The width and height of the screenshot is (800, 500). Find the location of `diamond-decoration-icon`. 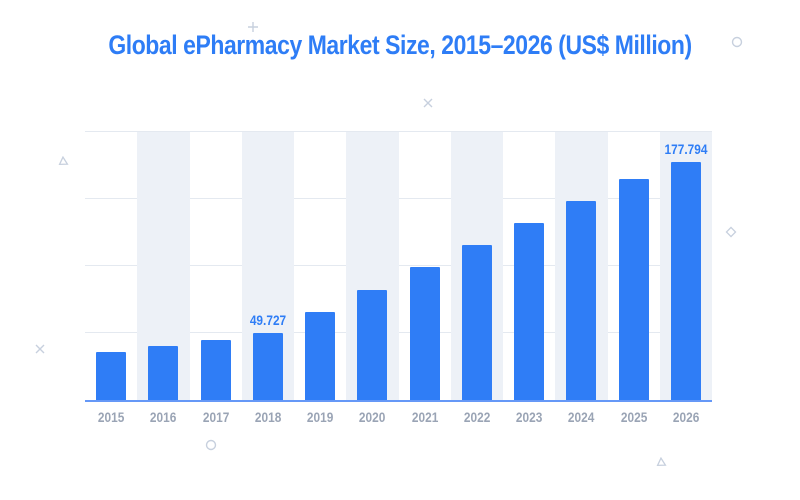

diamond-decoration-icon is located at coordinates (731, 234).